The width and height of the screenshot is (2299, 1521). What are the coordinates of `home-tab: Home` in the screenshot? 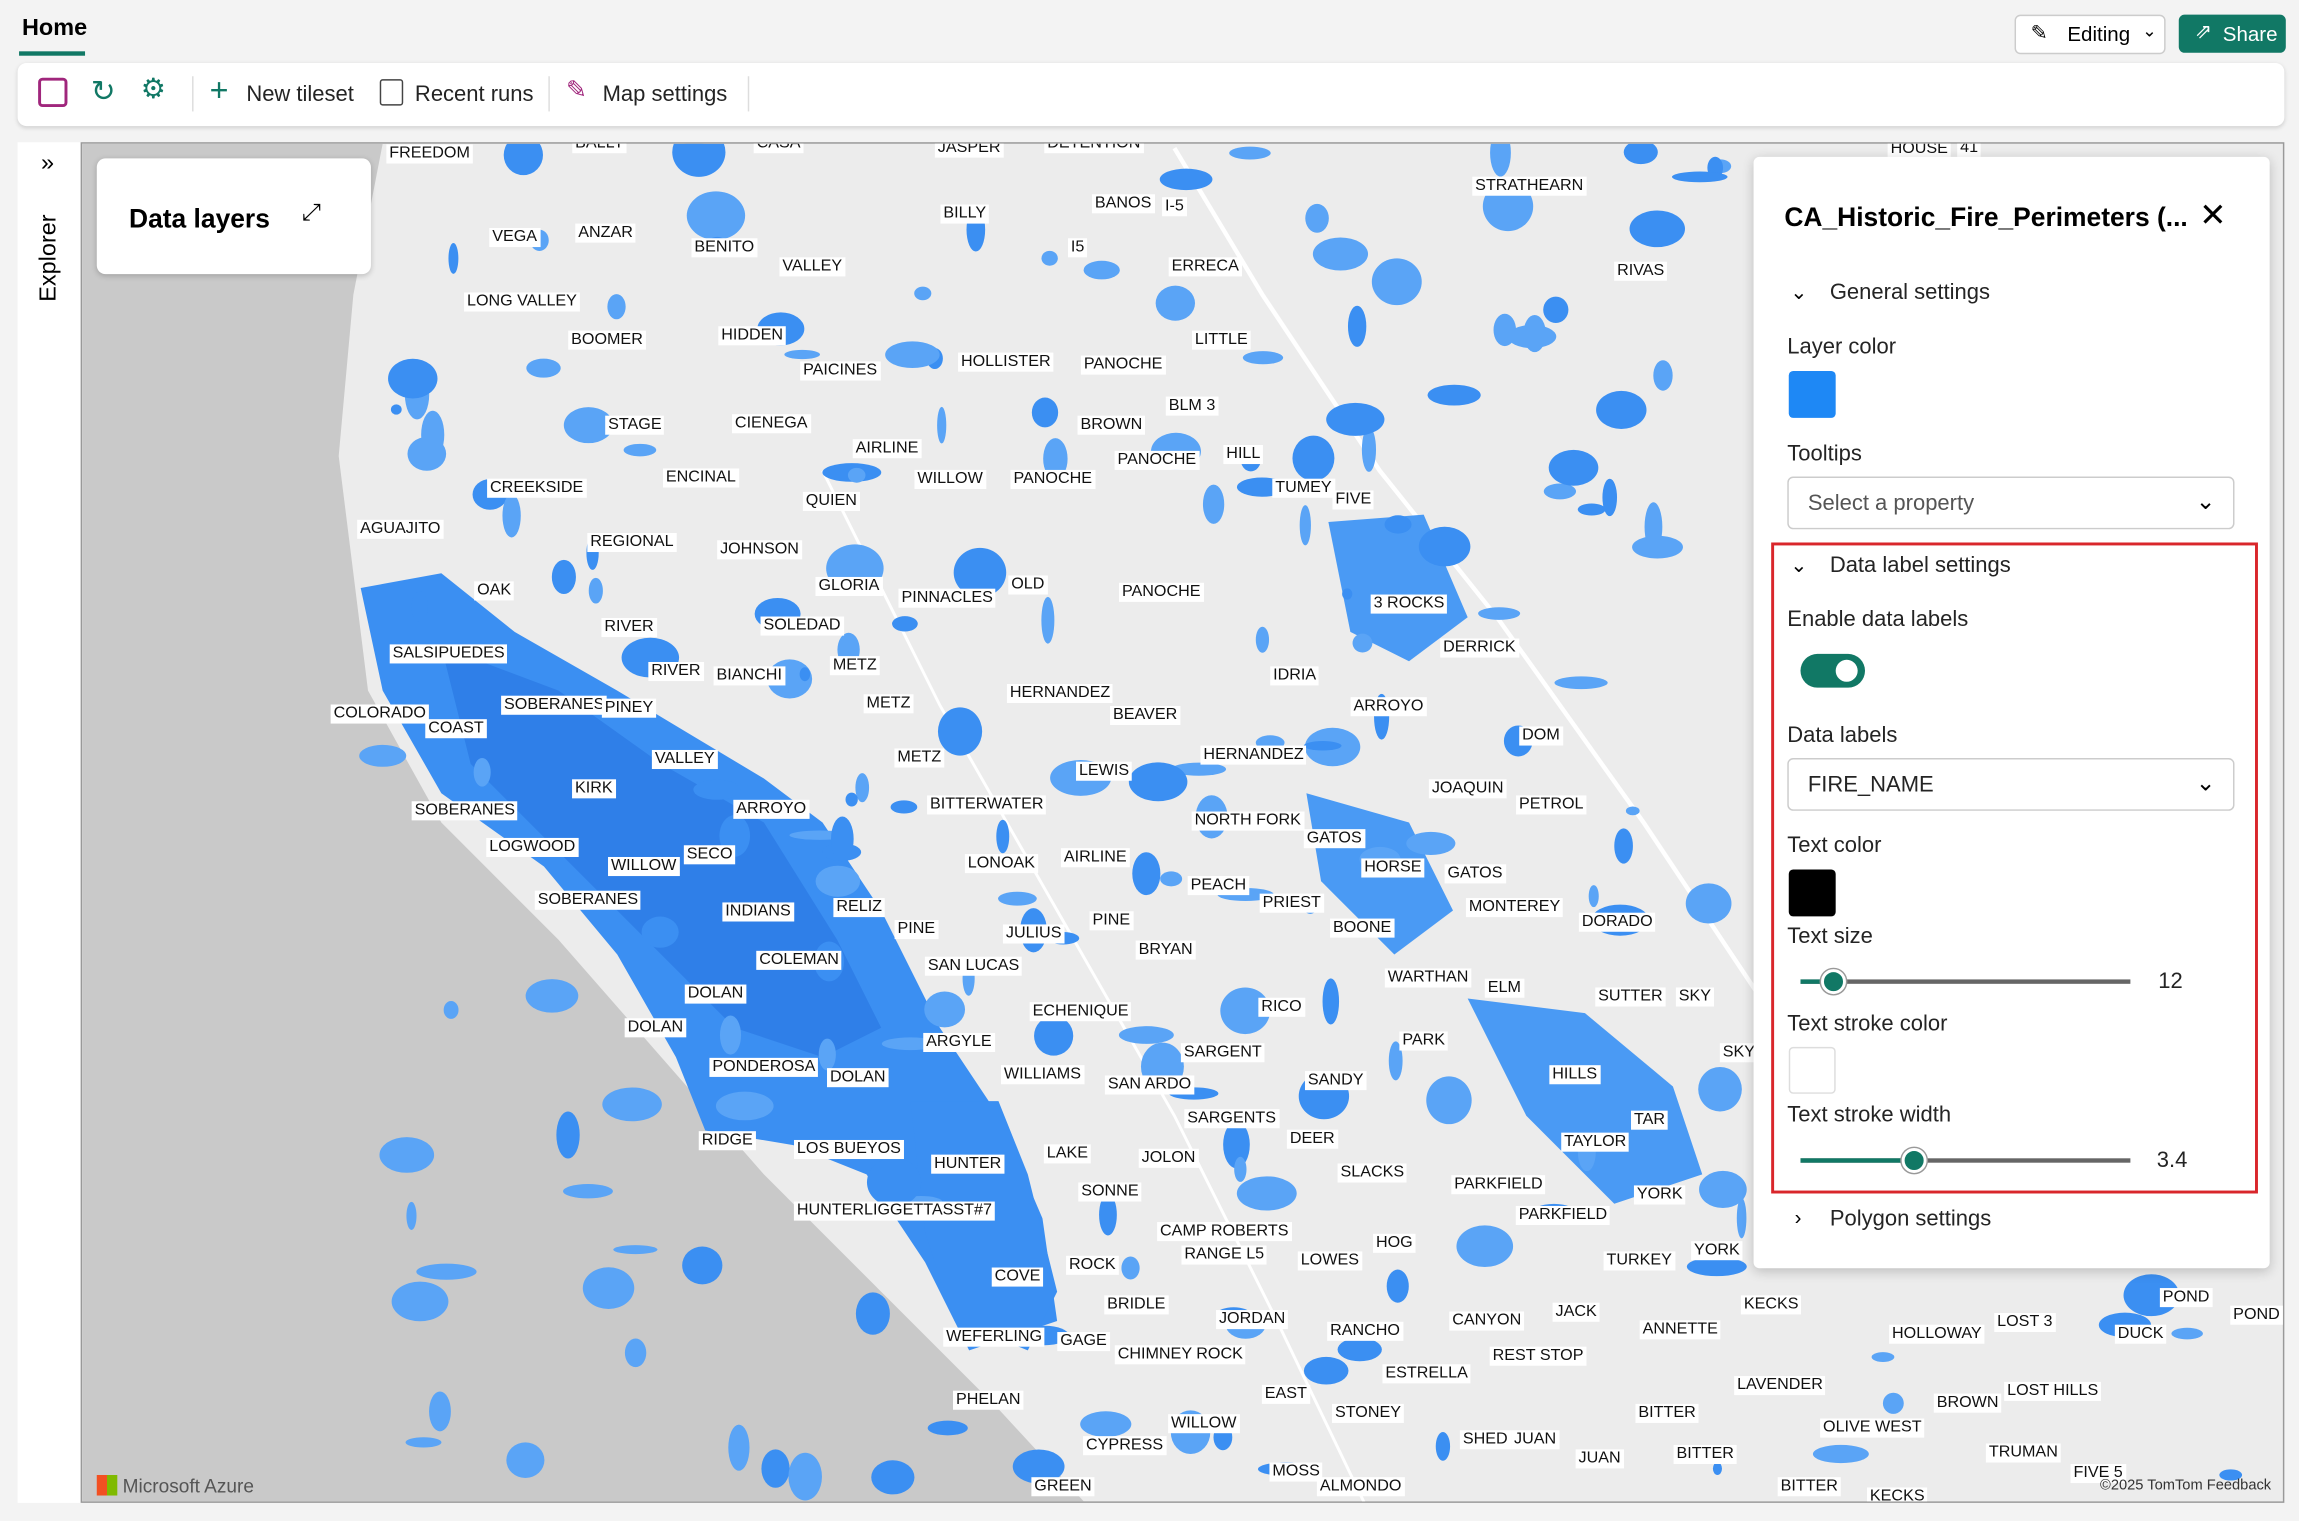 It's located at (54, 29).